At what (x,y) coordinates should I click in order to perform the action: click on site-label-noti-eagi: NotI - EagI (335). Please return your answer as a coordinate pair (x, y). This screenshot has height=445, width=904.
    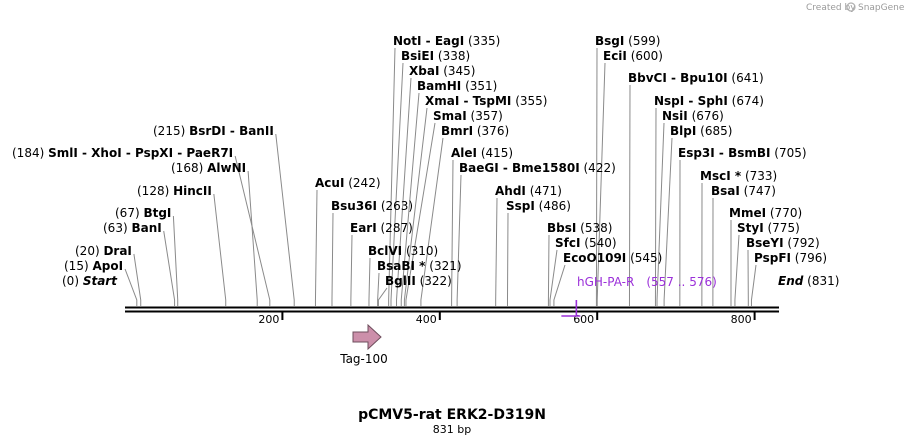
    Looking at the image, I should click on (446, 41).